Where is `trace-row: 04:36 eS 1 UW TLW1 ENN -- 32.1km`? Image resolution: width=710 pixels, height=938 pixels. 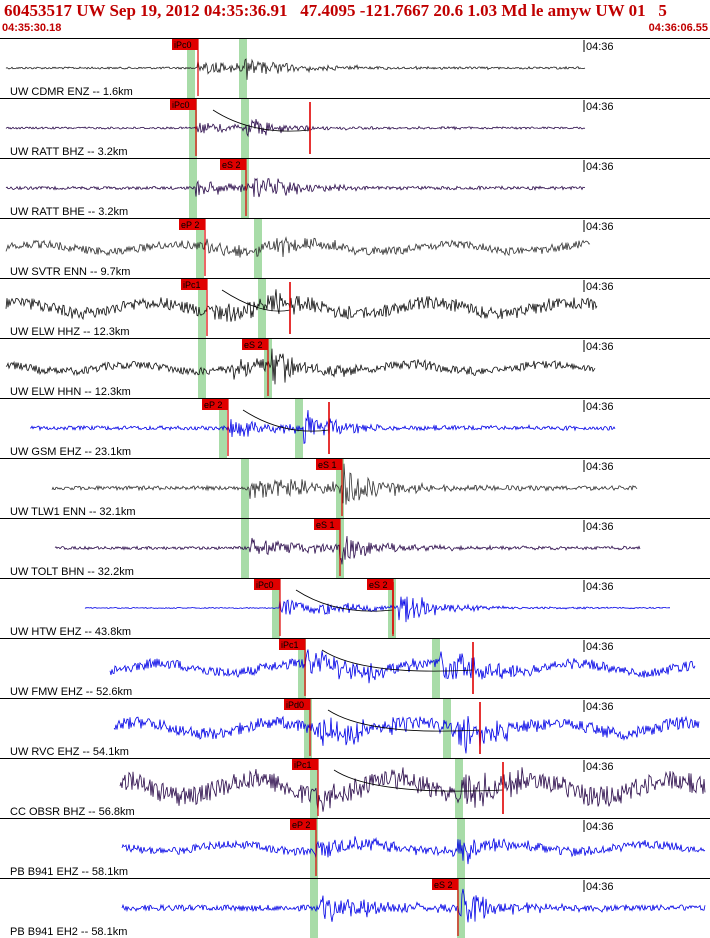
trace-row: 04:36 eS 1 UW TLW1 ENN -- 32.1km is located at coordinates (355, 488).